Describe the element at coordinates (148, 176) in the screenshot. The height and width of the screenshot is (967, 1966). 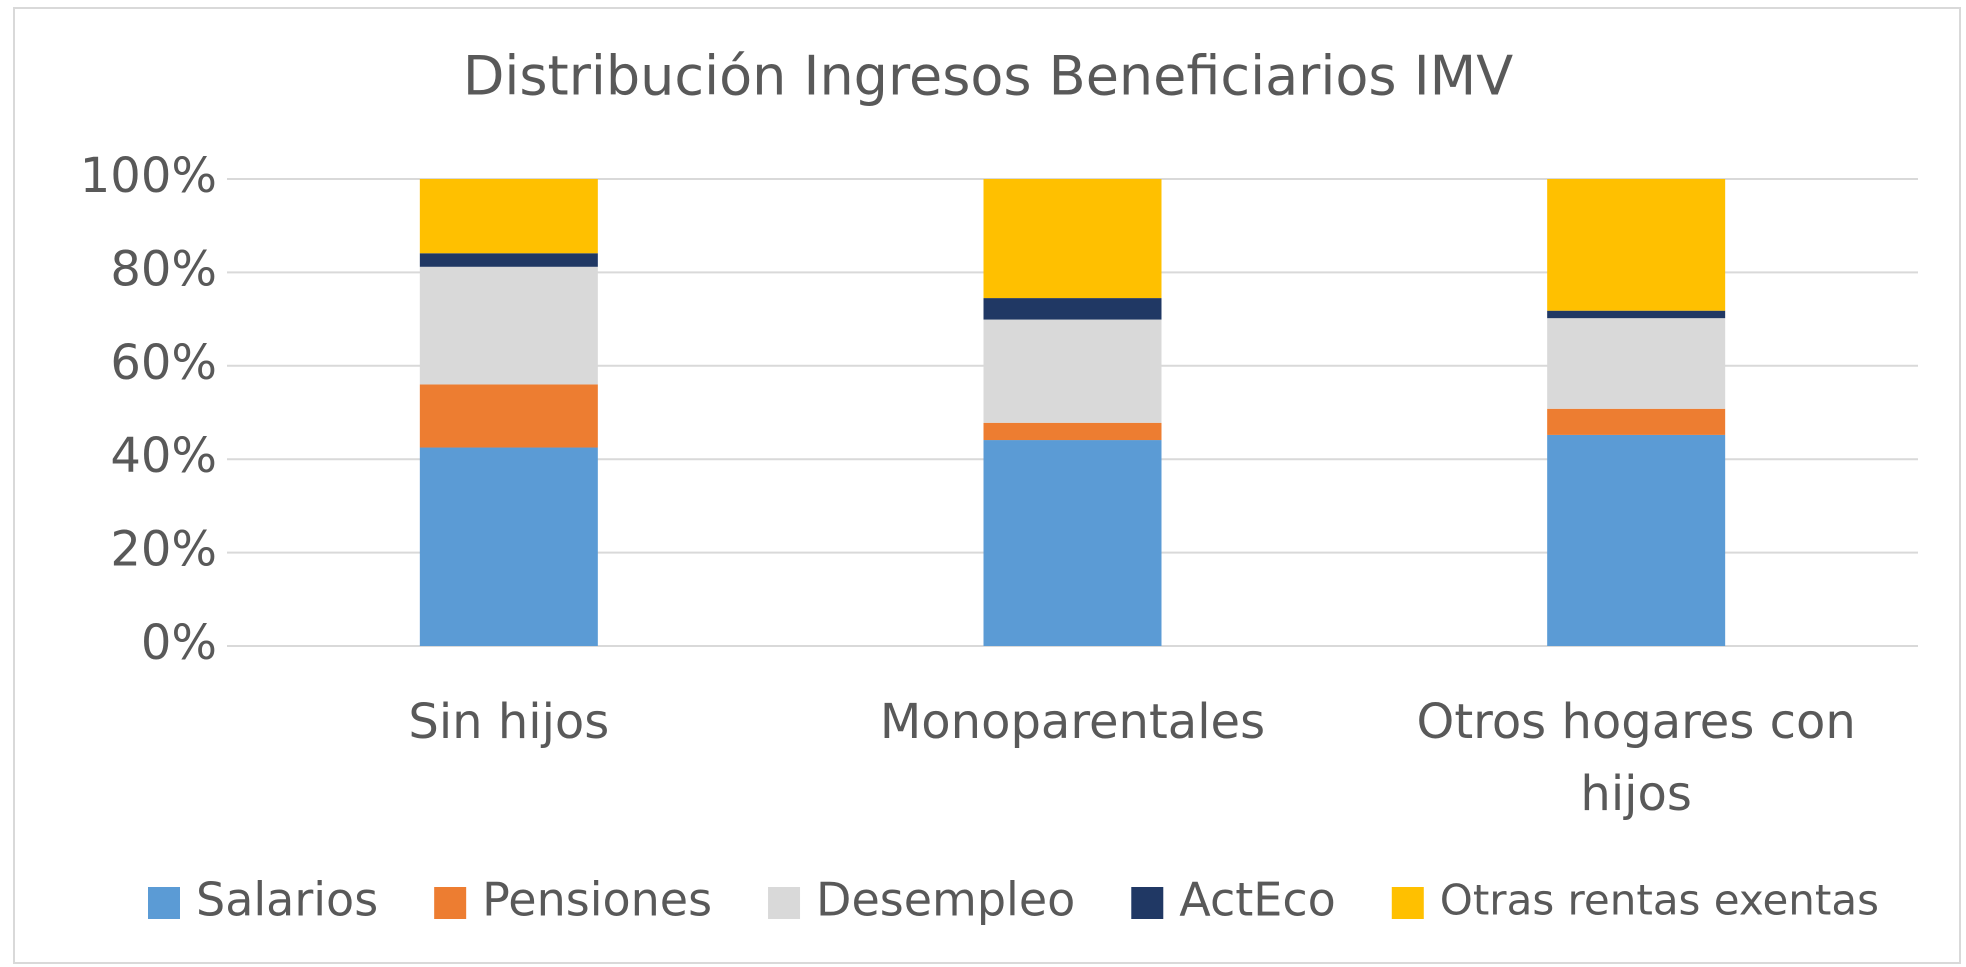
I see `y-tick-label: 100%` at that location.